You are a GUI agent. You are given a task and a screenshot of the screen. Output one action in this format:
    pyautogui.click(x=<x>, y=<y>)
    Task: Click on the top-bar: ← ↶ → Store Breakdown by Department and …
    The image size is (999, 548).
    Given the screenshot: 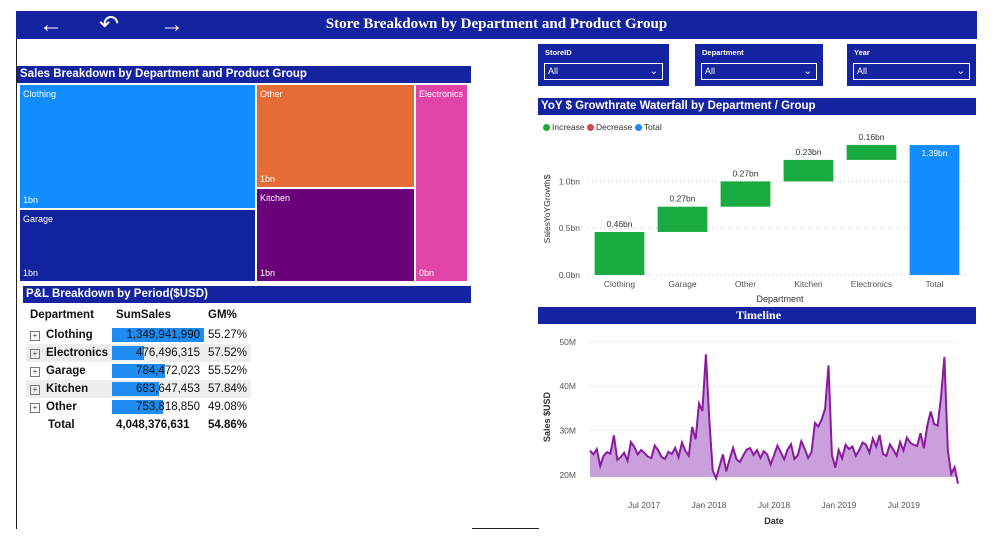 What is the action you would take?
    pyautogui.click(x=496, y=25)
    